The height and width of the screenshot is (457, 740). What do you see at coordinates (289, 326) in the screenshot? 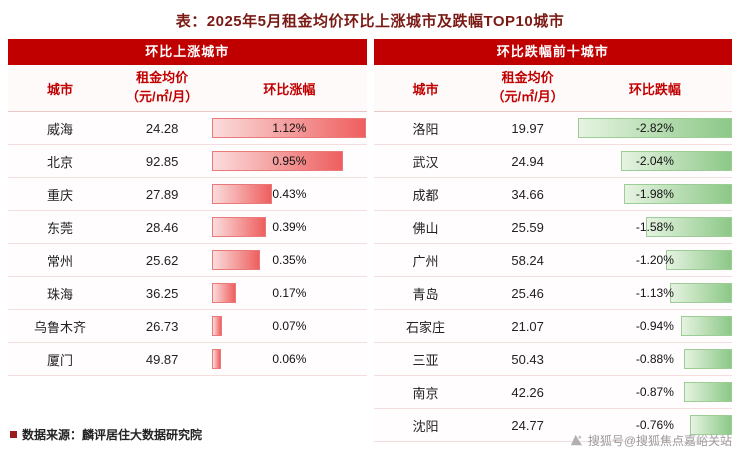
I see `change-value-label: 0.07%` at bounding box center [289, 326].